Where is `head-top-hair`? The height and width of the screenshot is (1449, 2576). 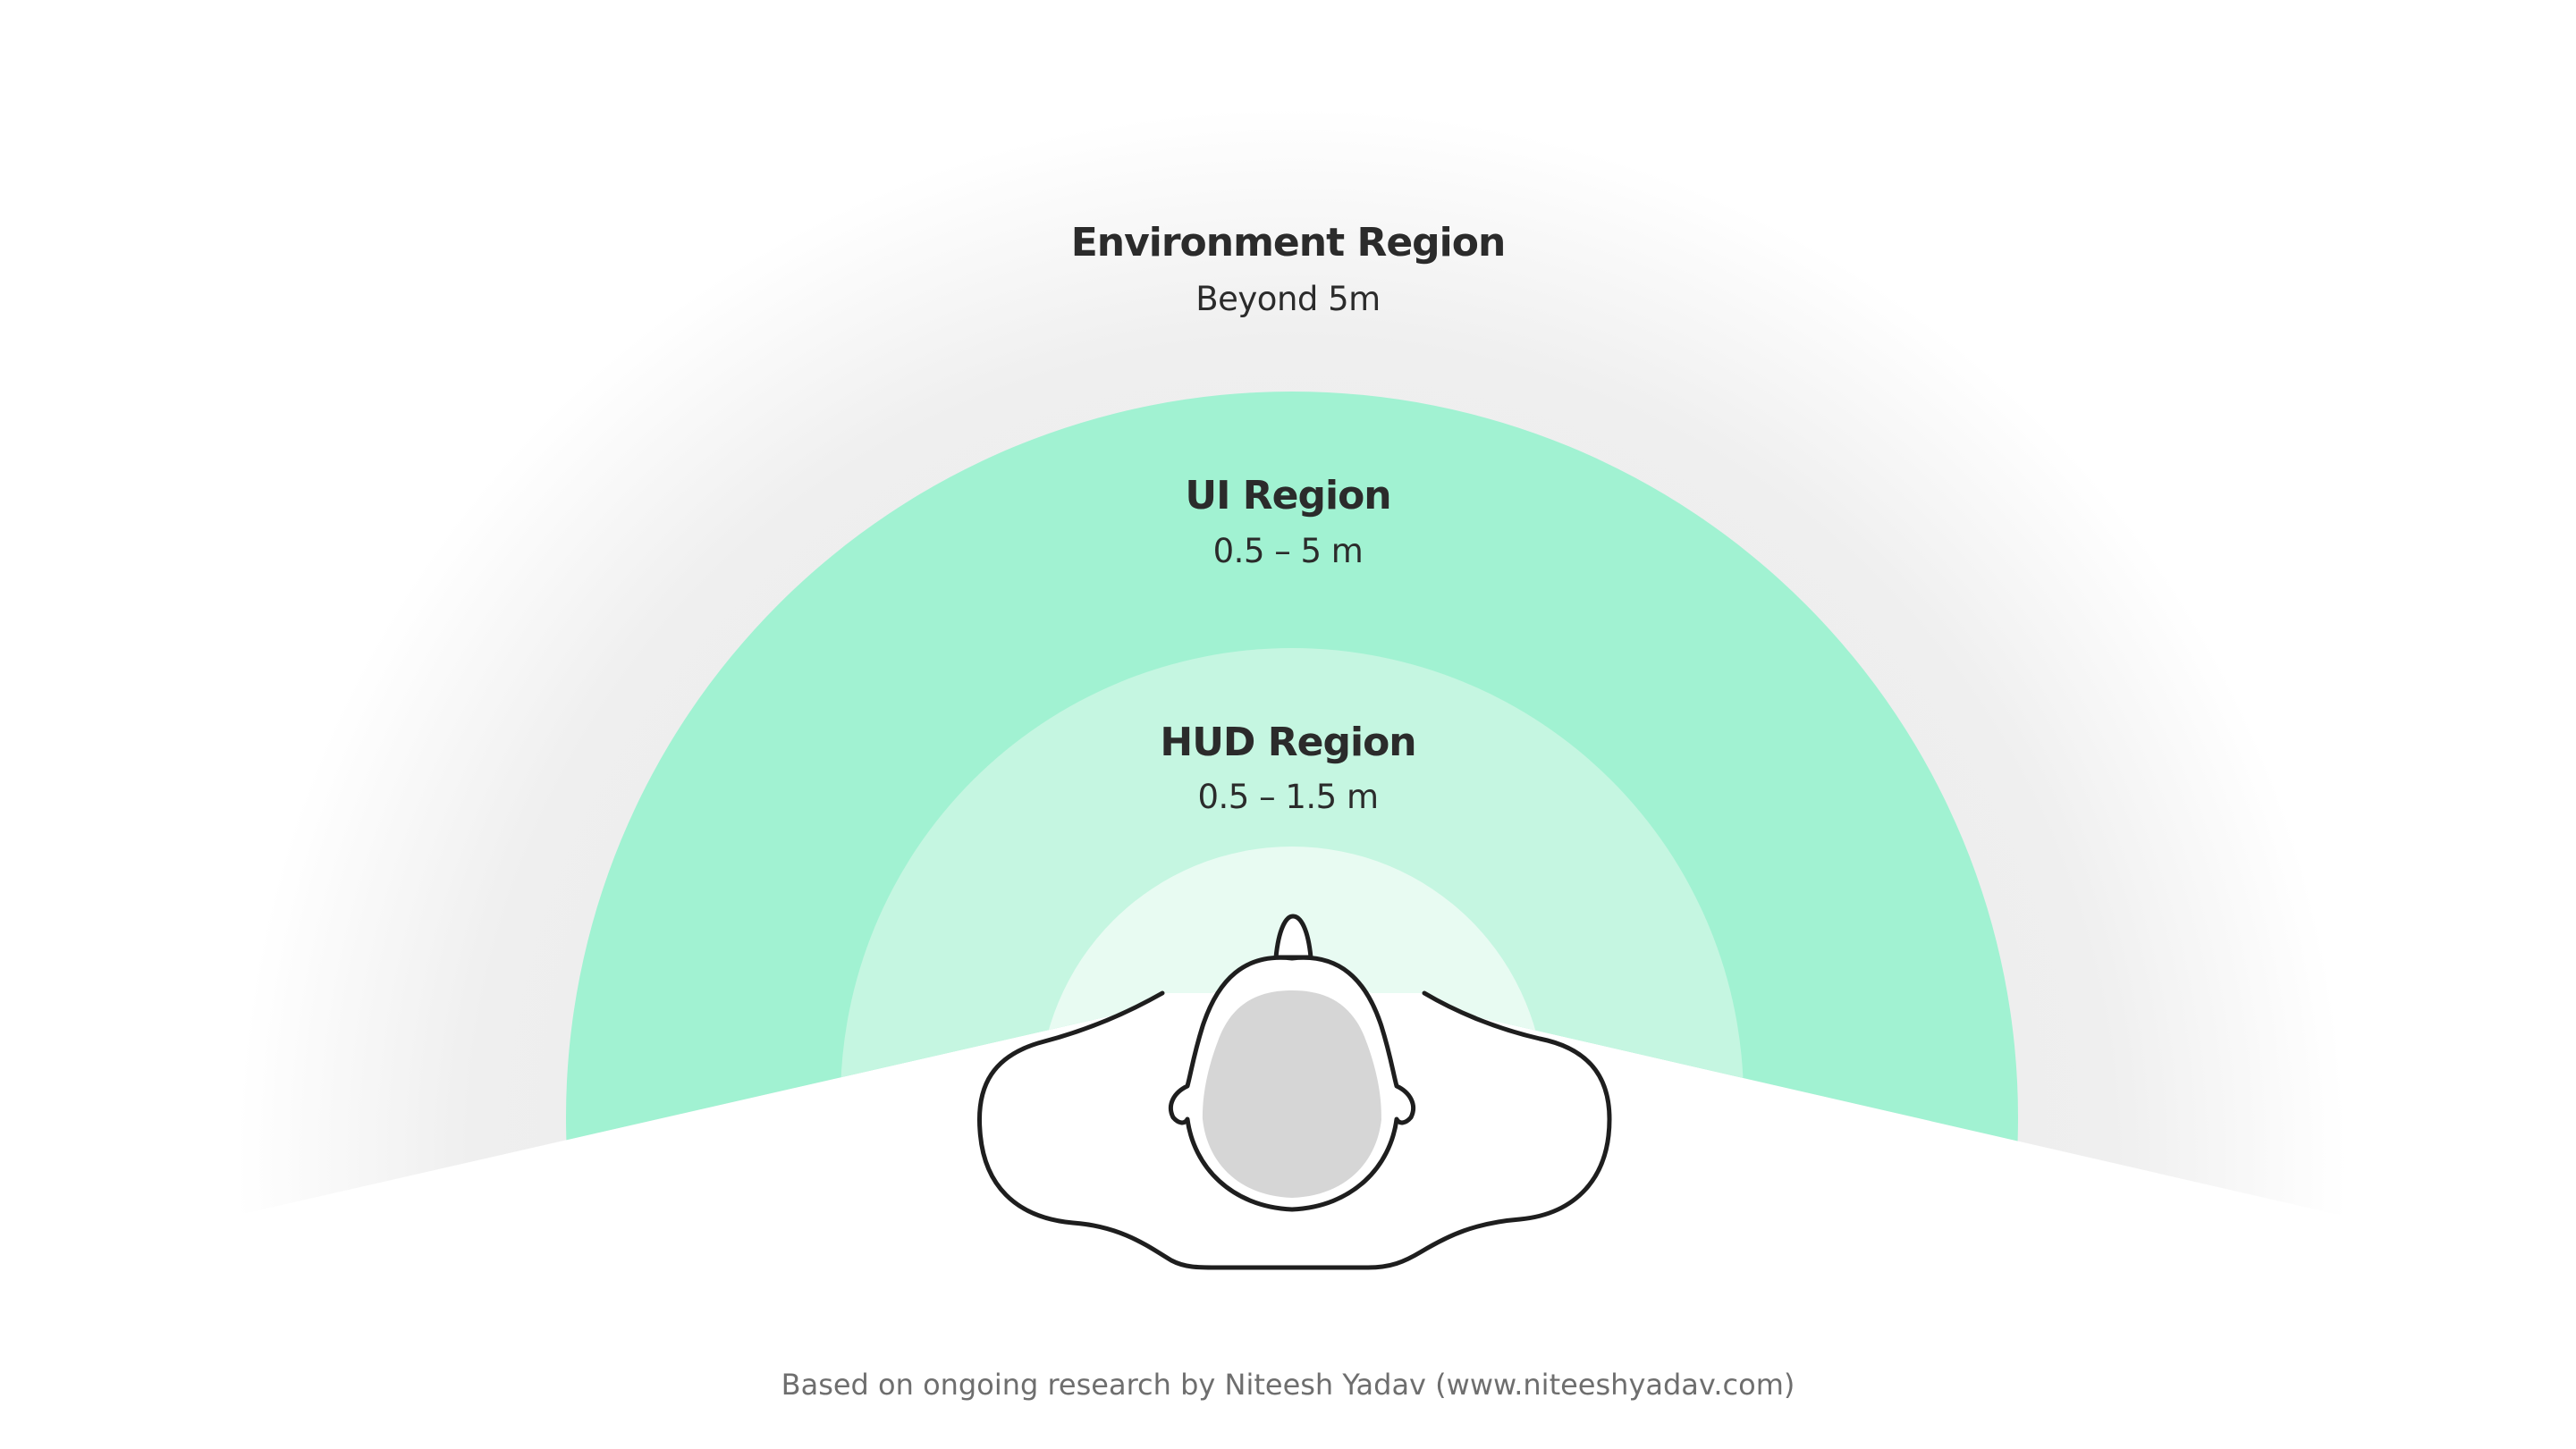
head-top-hair is located at coordinates (1292, 1094).